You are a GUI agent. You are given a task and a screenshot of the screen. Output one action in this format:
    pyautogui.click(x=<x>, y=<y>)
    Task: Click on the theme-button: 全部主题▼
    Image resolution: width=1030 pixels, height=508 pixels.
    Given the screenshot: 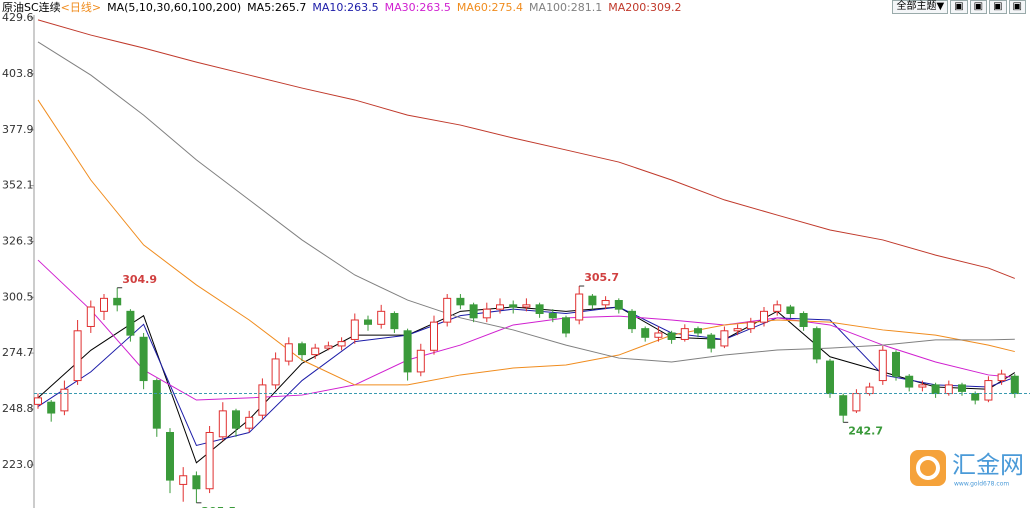 What is the action you would take?
    pyautogui.click(x=920, y=7)
    